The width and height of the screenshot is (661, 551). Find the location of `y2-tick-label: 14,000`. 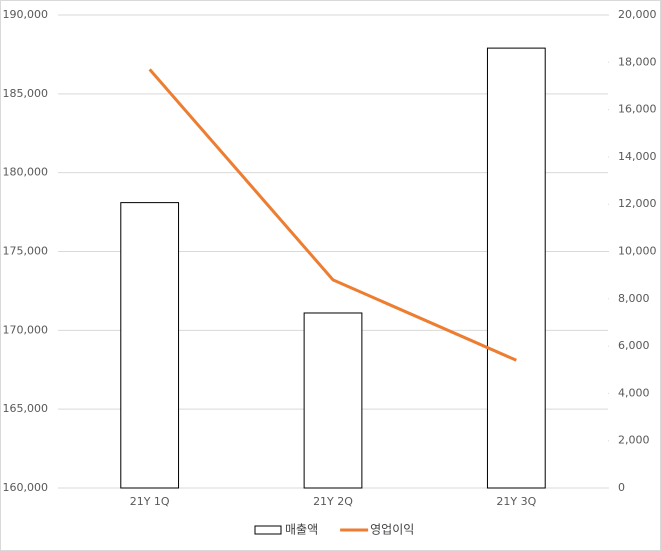

y2-tick-label: 14,000 is located at coordinates (637, 156).